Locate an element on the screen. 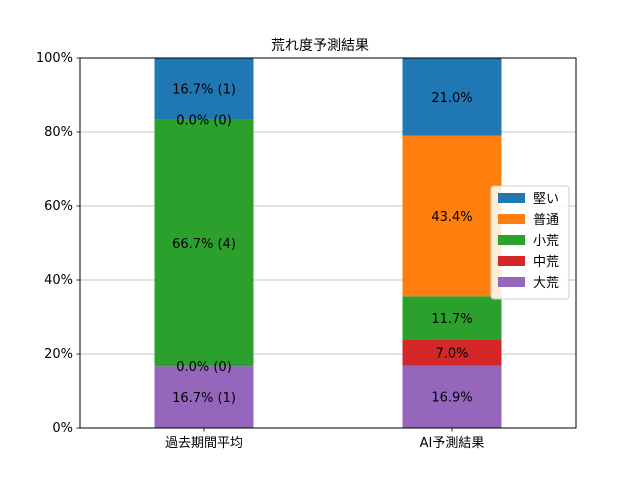 The height and width of the screenshot is (480, 640). data-label: 11.7% is located at coordinates (451, 319).